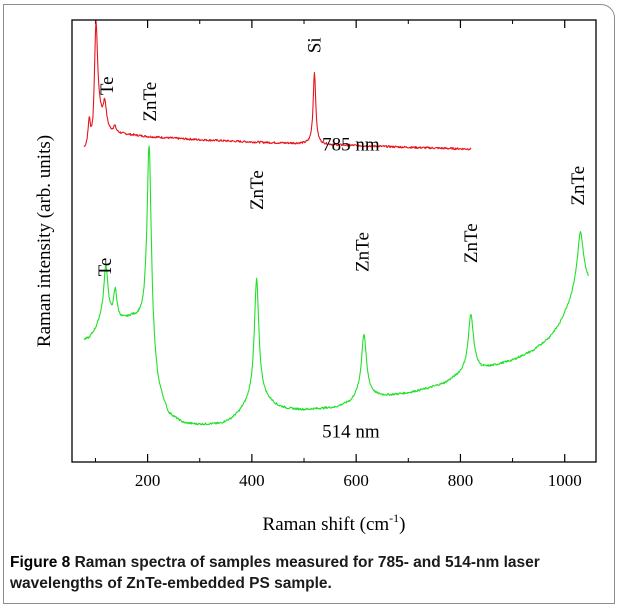 The width and height of the screenshot is (622, 611). What do you see at coordinates (565, 480) in the screenshot?
I see `x-tick-label-1000: 1000` at bounding box center [565, 480].